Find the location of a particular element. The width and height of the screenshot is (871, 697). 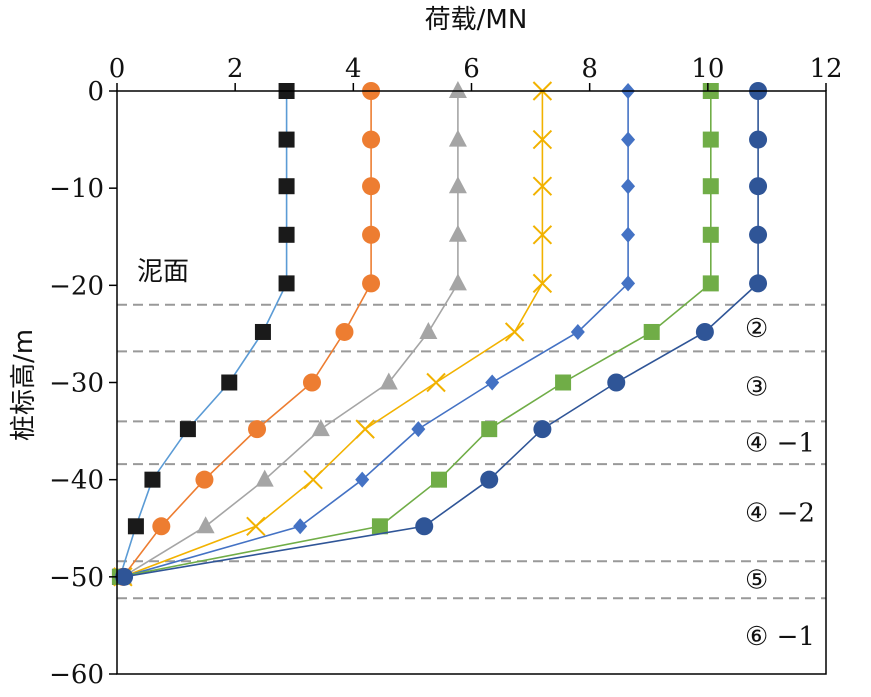

soil-layer-labels: ② ③ ④ −1 ④ −2 ⑤ ⑥ −1 is located at coordinates (780, 483).